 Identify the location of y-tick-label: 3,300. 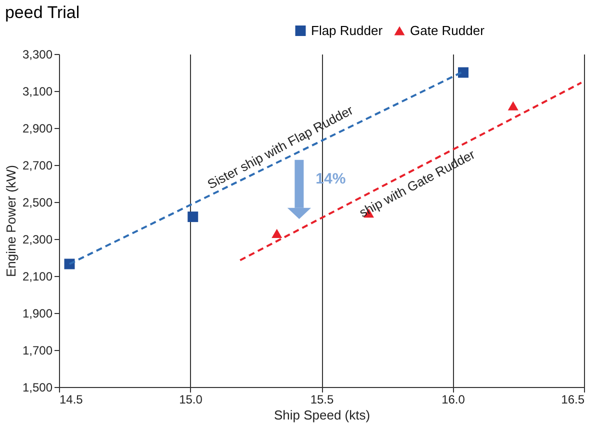
(37, 55).